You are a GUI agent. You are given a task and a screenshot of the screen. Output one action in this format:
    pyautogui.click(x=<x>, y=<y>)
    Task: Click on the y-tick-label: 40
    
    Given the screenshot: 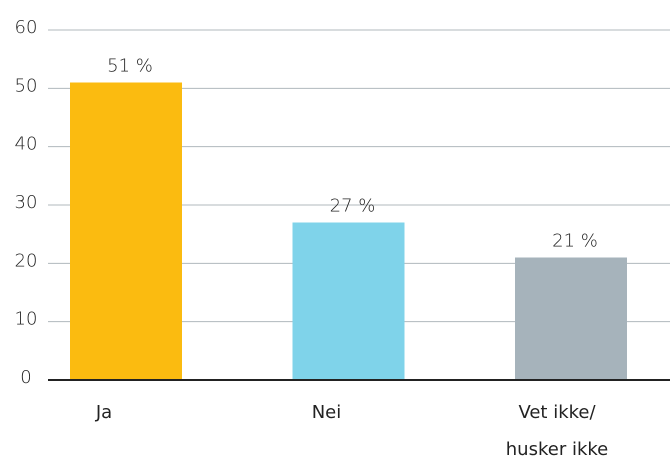 What is the action you would take?
    pyautogui.click(x=26, y=144)
    